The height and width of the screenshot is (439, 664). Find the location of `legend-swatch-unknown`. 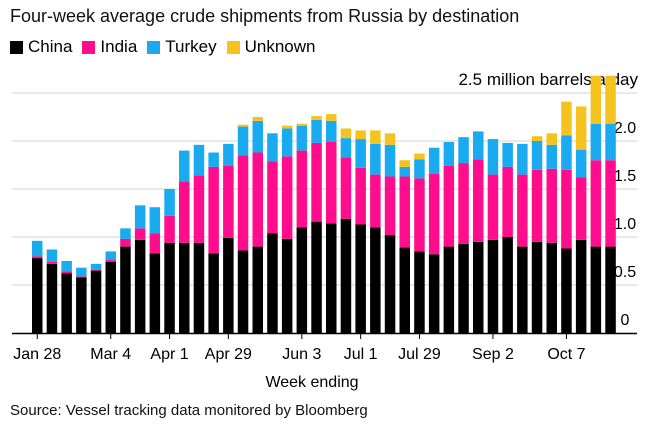

legend-swatch-unknown is located at coordinates (233, 47).